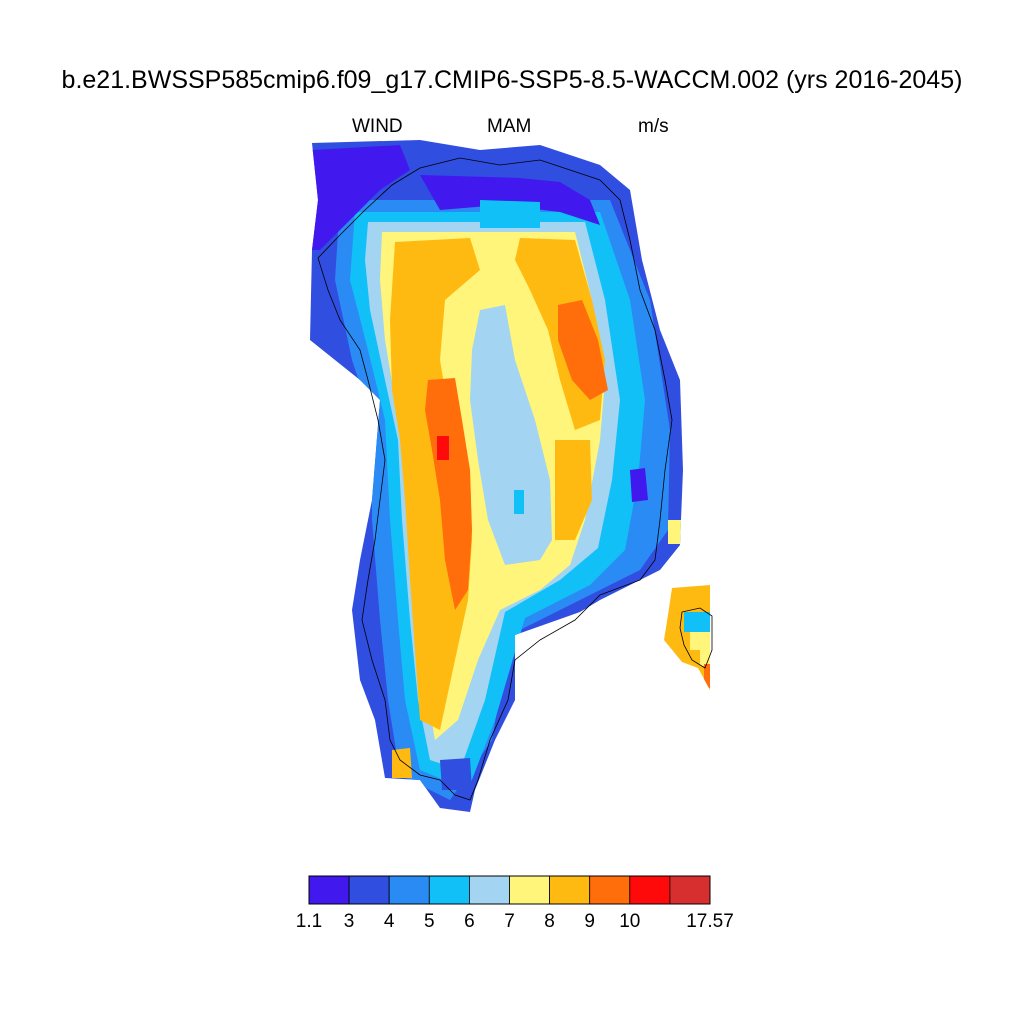 This screenshot has height=1024, width=1024. Describe the element at coordinates (448, 494) in the screenshot. I see `field-band-10-west` at that location.